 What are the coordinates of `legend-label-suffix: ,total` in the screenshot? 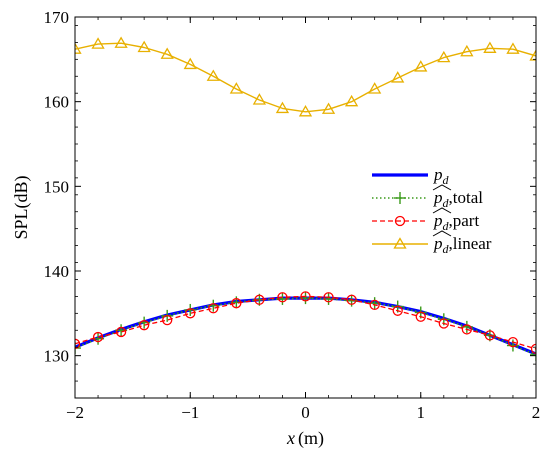 It's located at (466, 197).